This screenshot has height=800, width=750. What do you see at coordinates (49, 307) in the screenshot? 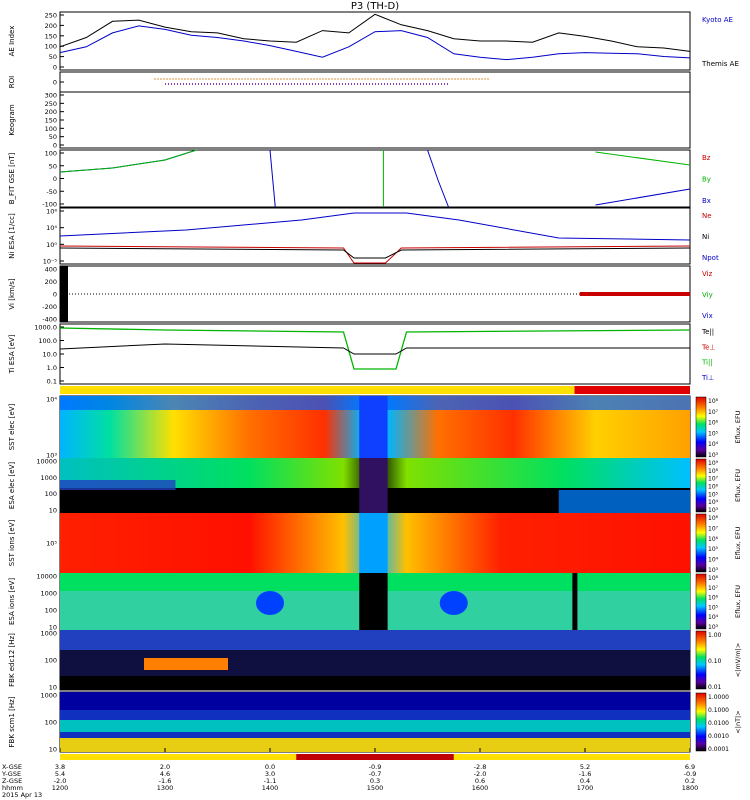
I see `panel-vi-ytick: -200` at bounding box center [49, 307].